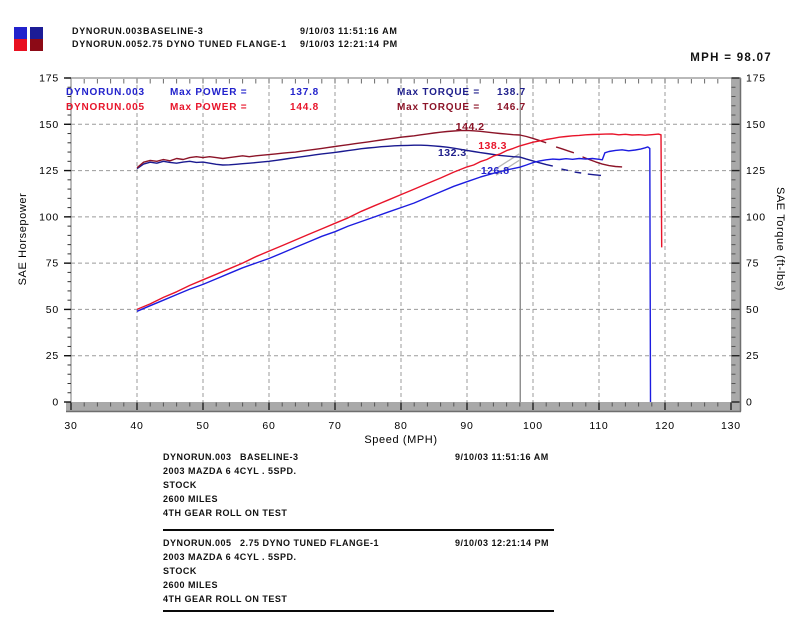  What do you see at coordinates (36, 33) in the screenshot?
I see `torque-swatch-run1` at bounding box center [36, 33].